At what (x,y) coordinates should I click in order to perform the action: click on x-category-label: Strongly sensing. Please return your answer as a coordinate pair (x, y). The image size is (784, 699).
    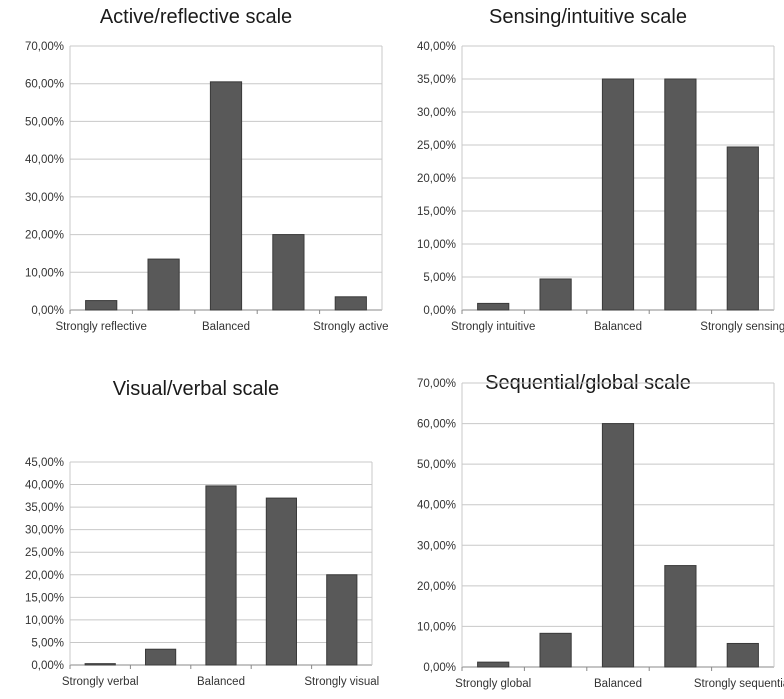
    Looking at the image, I should click on (742, 327).